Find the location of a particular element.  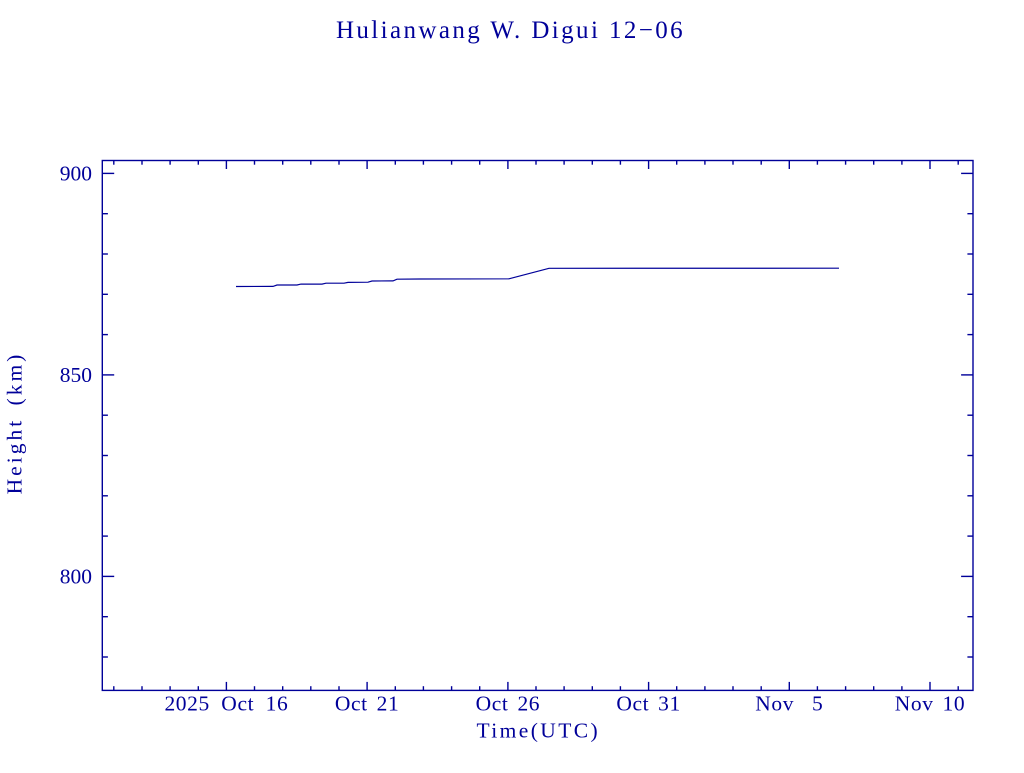

svg-text: Nov 10 is located at coordinates (930, 703).